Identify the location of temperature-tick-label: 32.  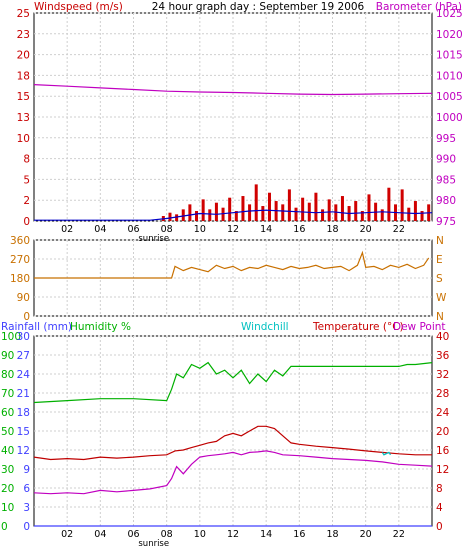
(442, 375).